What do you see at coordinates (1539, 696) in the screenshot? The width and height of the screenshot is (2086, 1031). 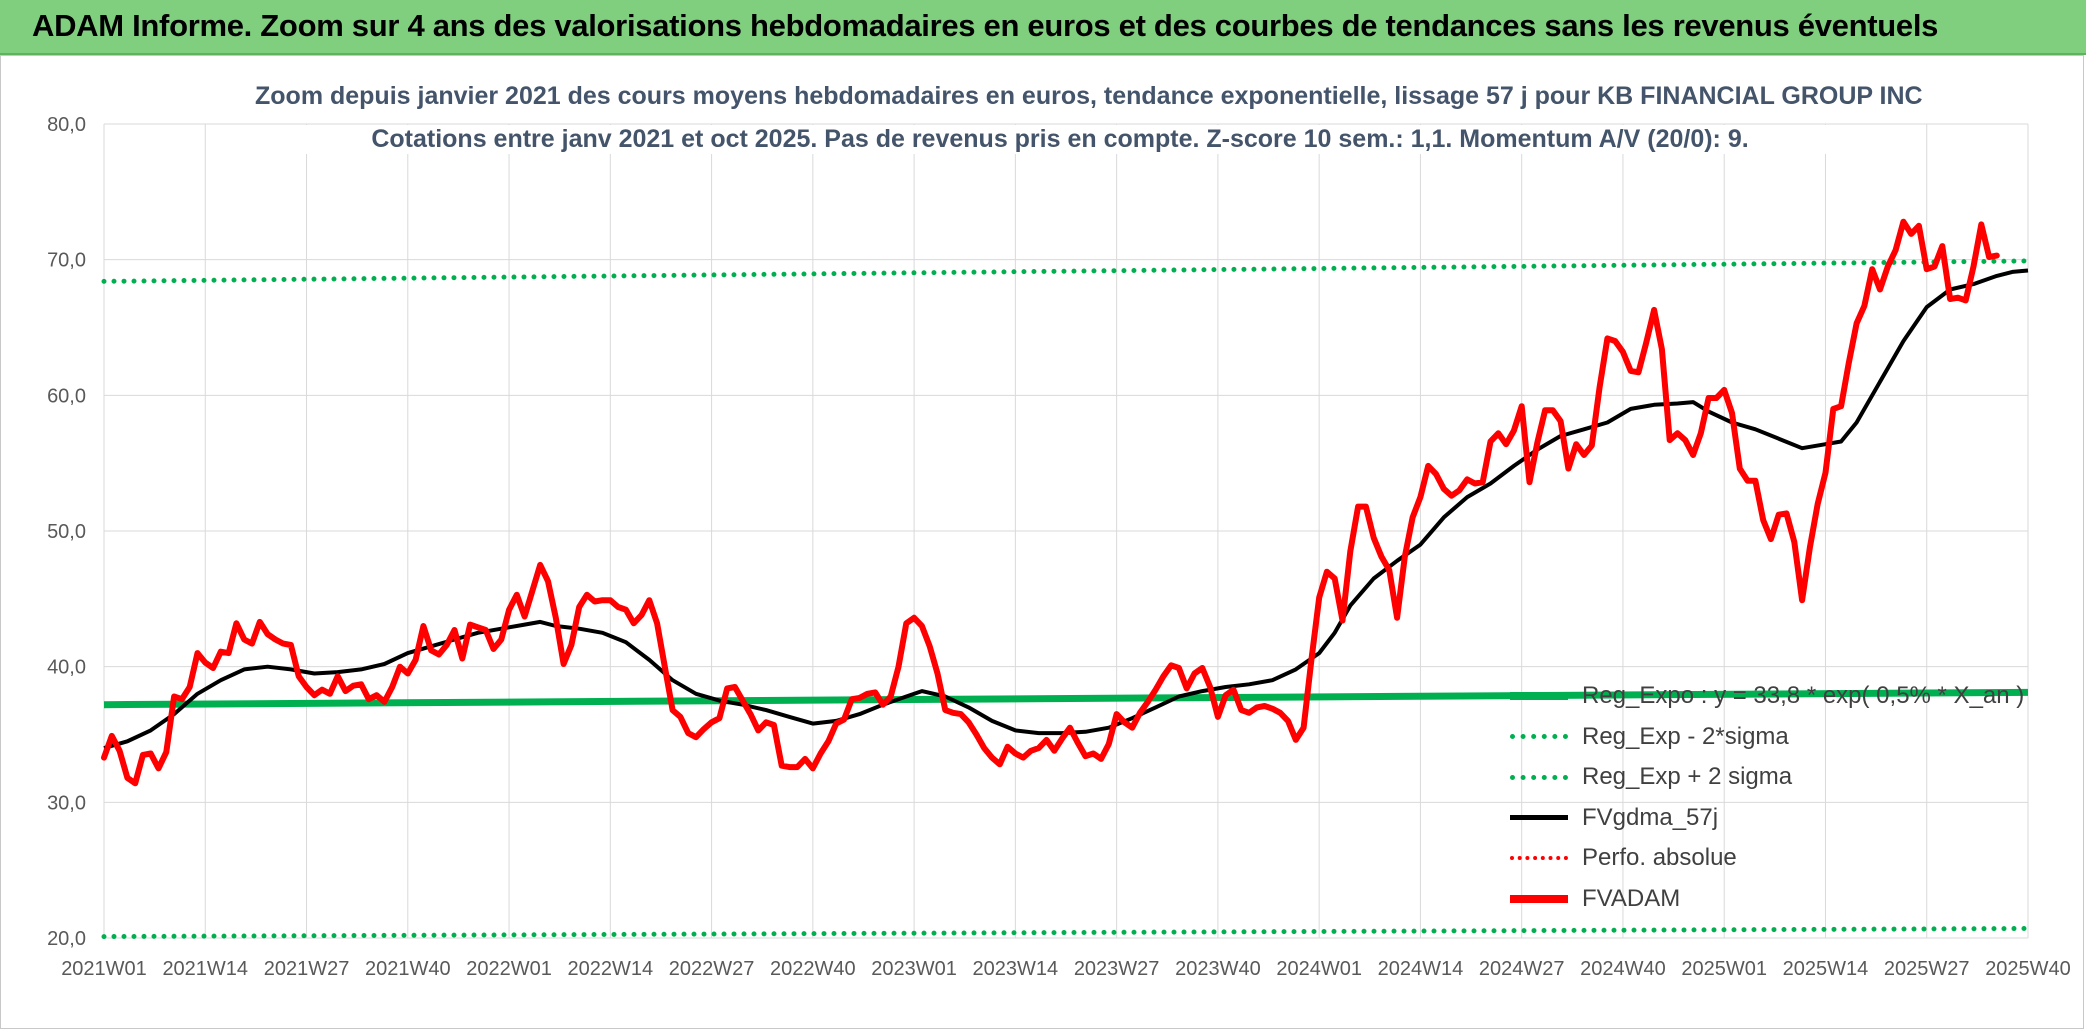 I see `legend-swatch-reg-expo` at bounding box center [1539, 696].